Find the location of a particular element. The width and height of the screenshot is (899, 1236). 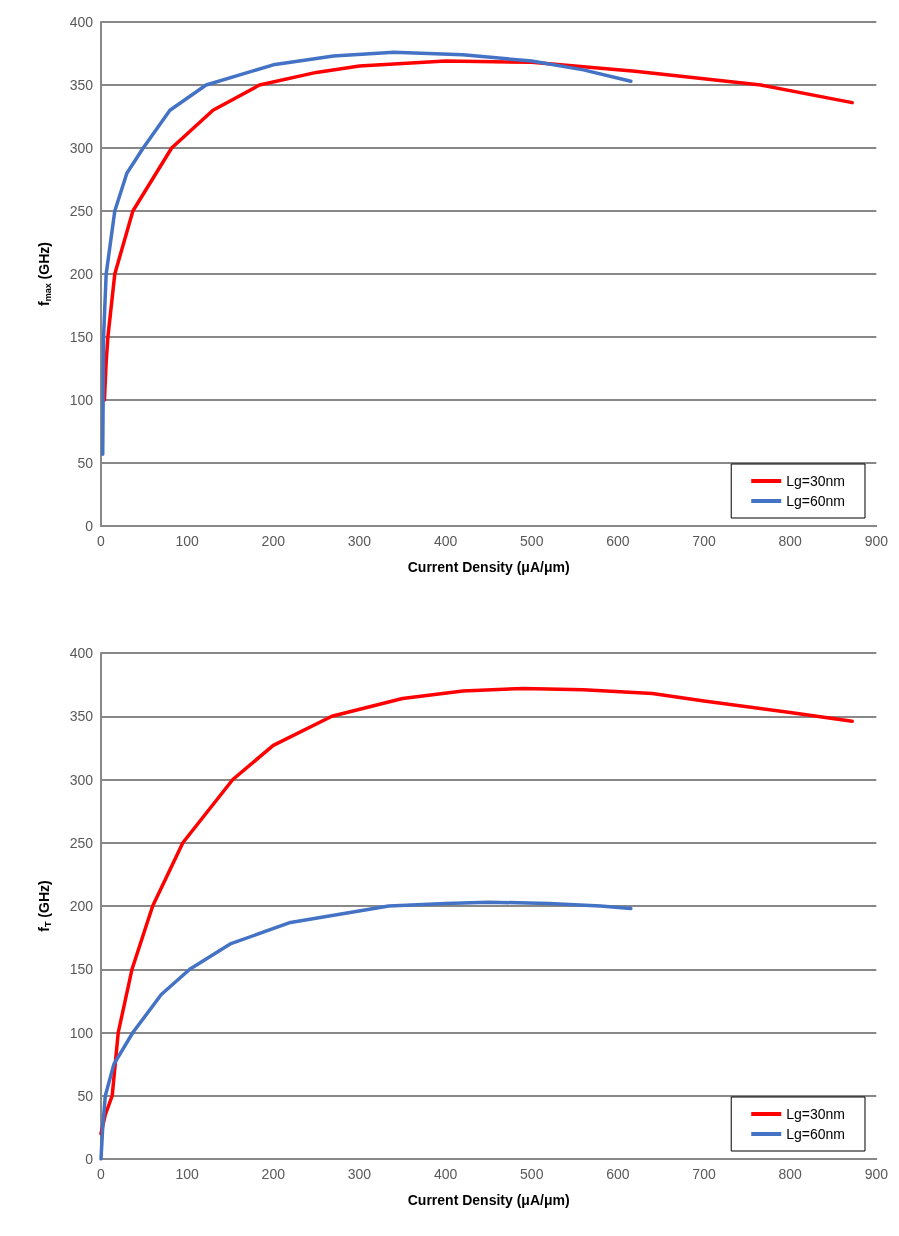

line-series is located at coordinates (366, 1030).